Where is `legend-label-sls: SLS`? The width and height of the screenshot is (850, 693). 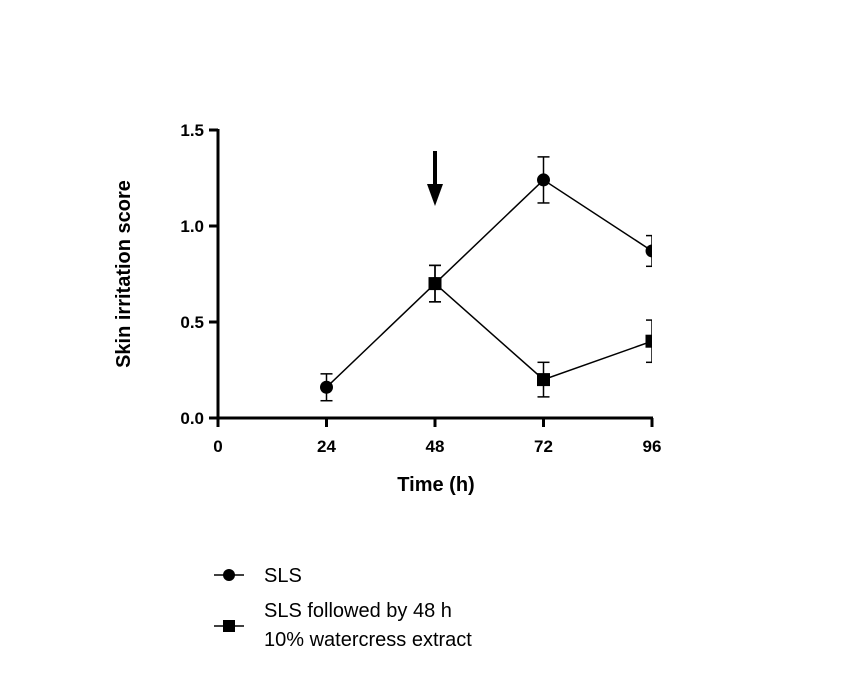 legend-label-sls: SLS is located at coordinates (283, 576).